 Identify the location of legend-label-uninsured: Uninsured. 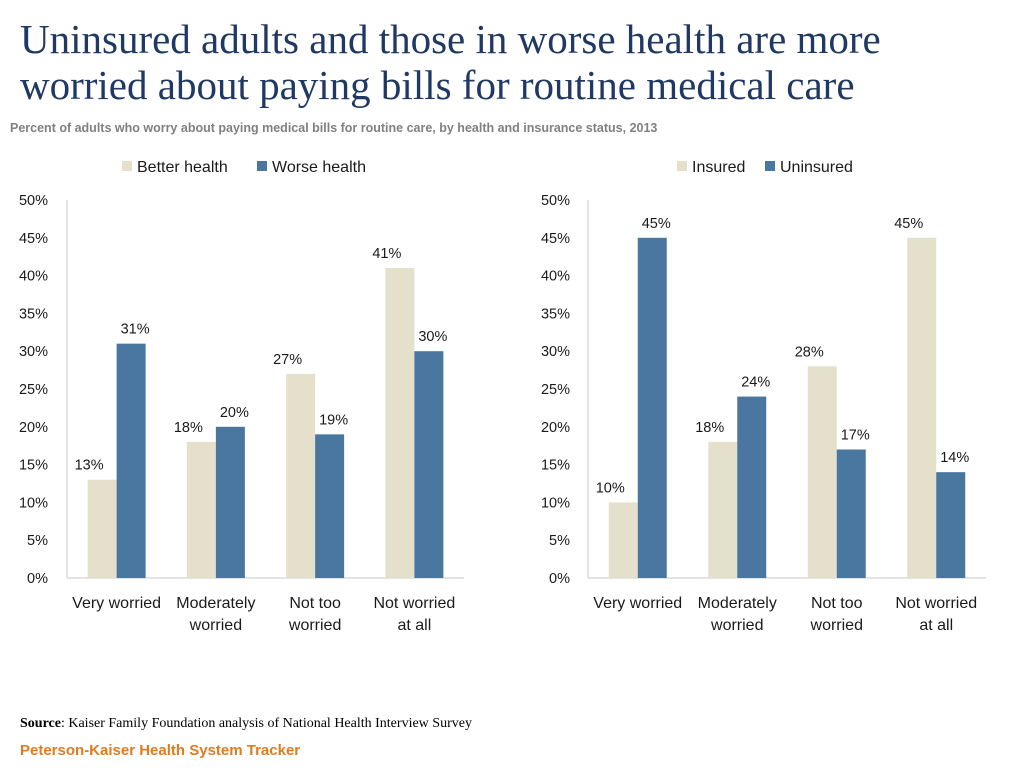
(816, 167).